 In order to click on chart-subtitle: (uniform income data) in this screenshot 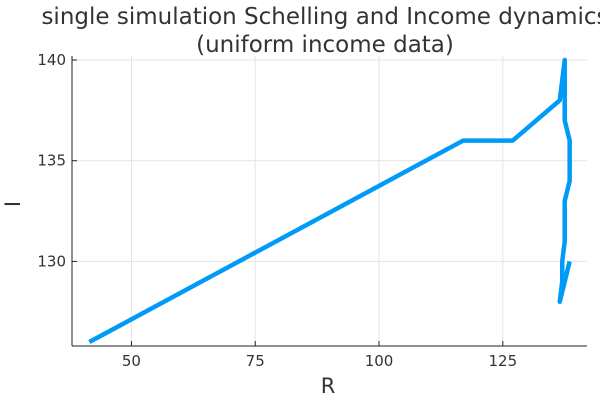, I will do `click(325, 45)`.